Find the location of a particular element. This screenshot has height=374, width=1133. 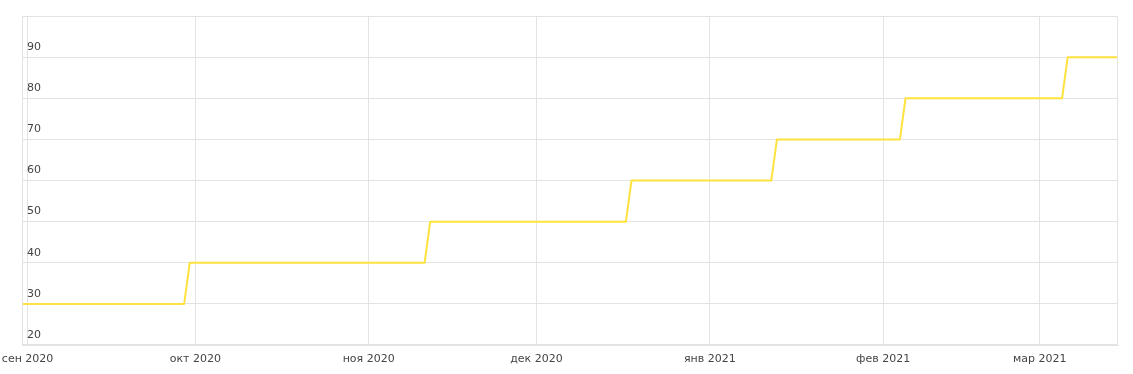

y-tick-label: 80 is located at coordinates (34, 88).